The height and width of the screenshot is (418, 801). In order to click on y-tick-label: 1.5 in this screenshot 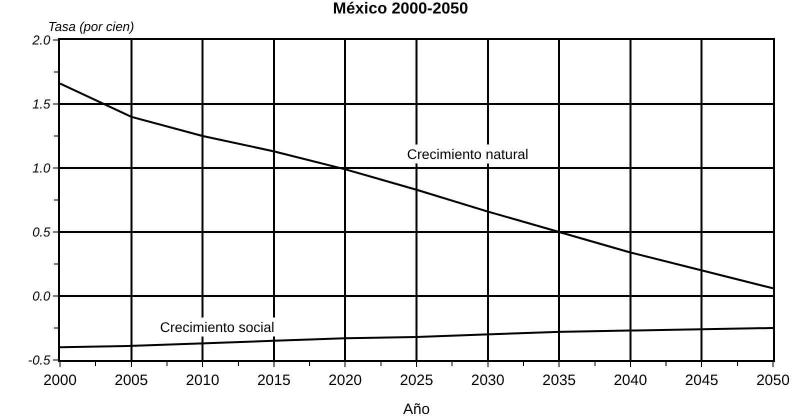, I will do `click(42, 104)`.